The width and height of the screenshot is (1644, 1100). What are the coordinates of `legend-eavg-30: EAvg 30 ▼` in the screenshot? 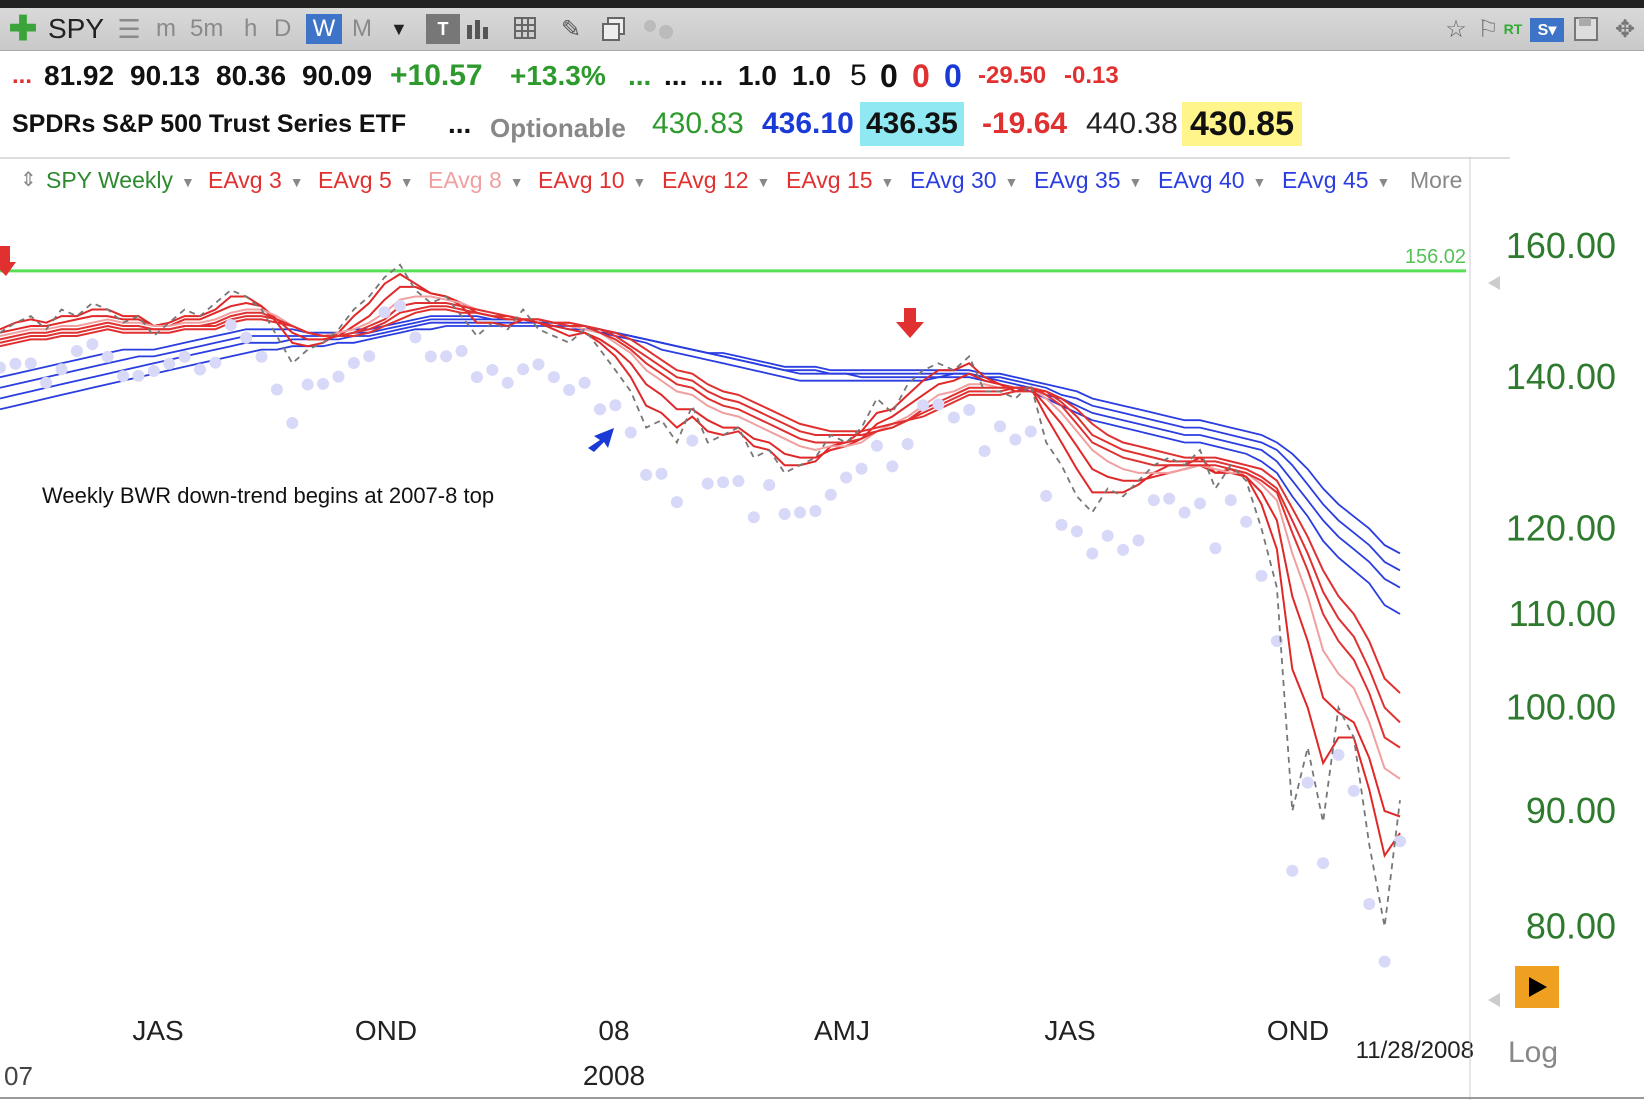 It's located at (964, 180).